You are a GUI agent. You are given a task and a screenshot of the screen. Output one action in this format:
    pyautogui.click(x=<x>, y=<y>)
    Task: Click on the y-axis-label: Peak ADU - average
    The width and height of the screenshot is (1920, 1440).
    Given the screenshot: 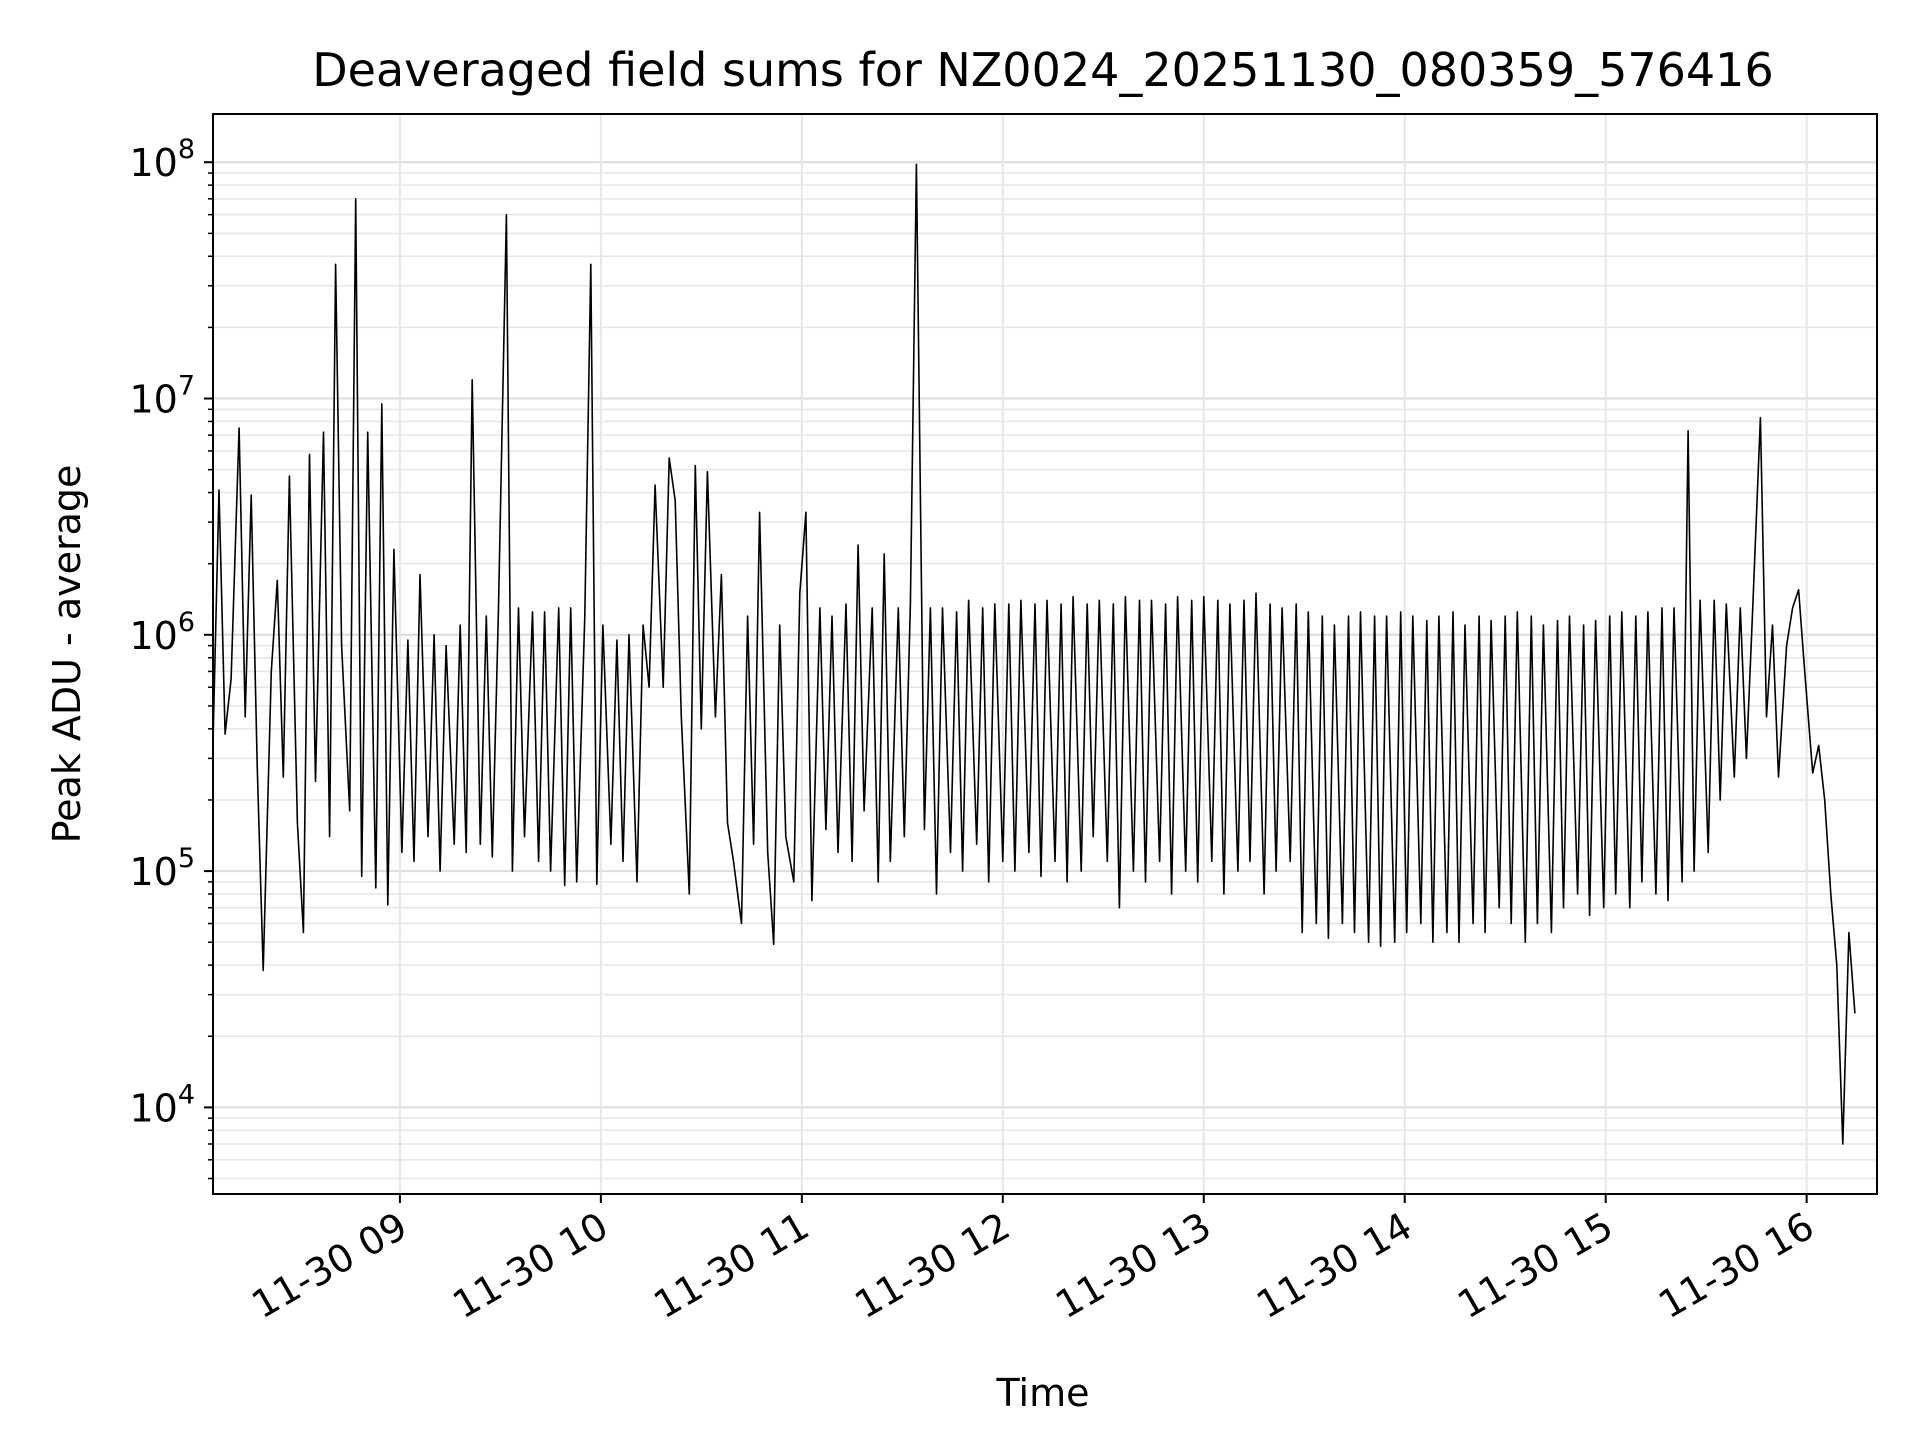 What is the action you would take?
    pyautogui.click(x=67, y=654)
    